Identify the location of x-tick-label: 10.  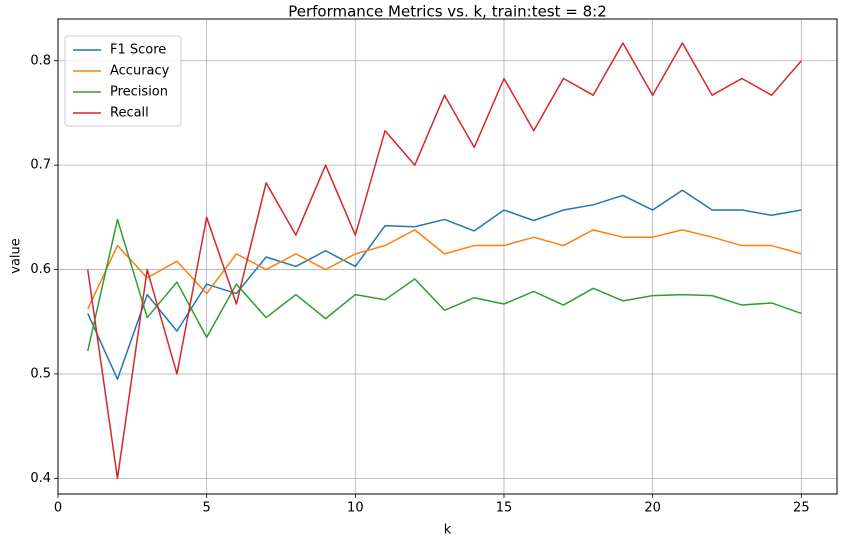
(355, 508).